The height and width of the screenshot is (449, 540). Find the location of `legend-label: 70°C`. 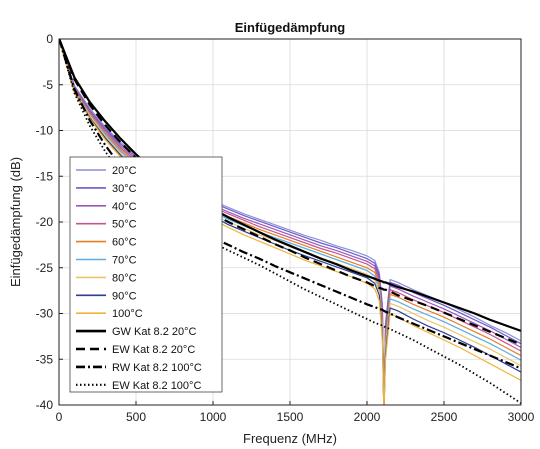

legend-label: 70°C is located at coordinates (124, 261).